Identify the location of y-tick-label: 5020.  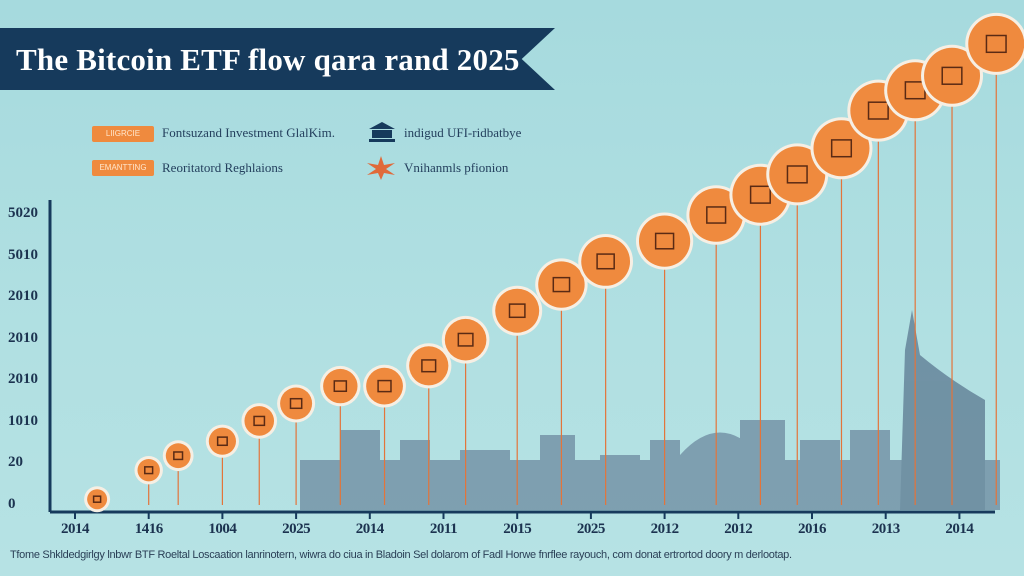
(23, 213).